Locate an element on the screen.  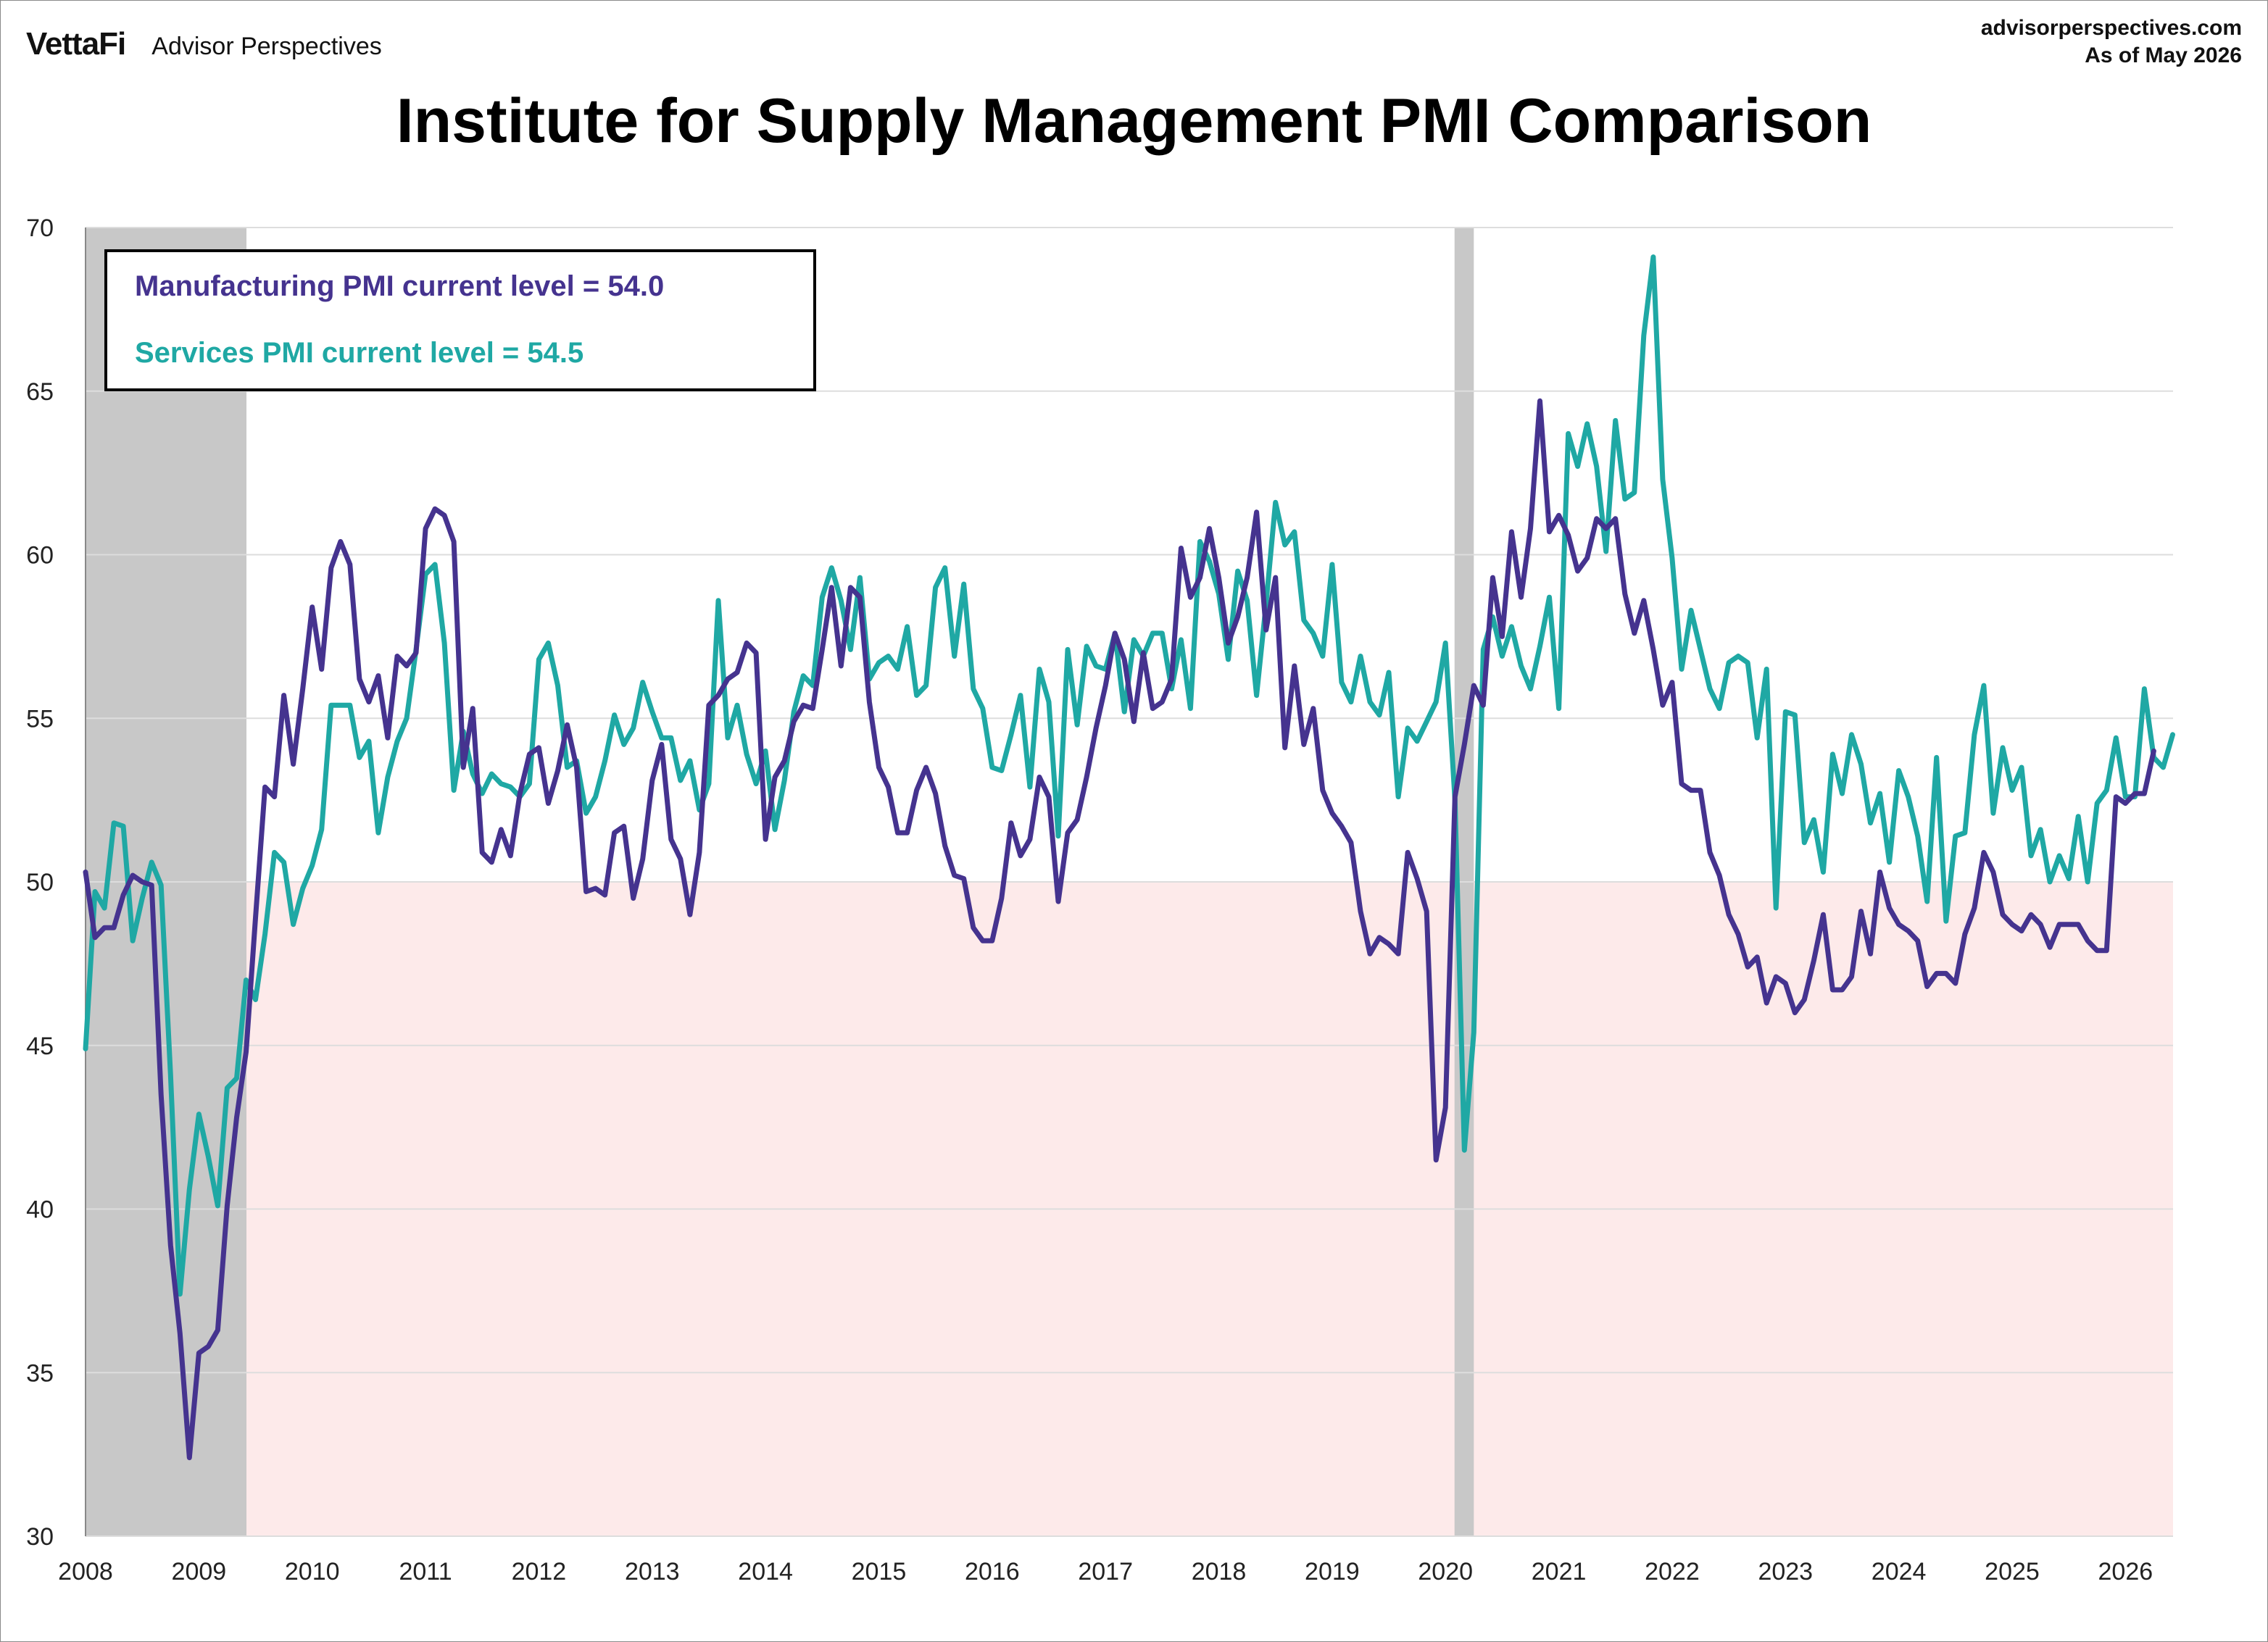
brand-name: Advisor Perspectives is located at coordinates (266, 46).